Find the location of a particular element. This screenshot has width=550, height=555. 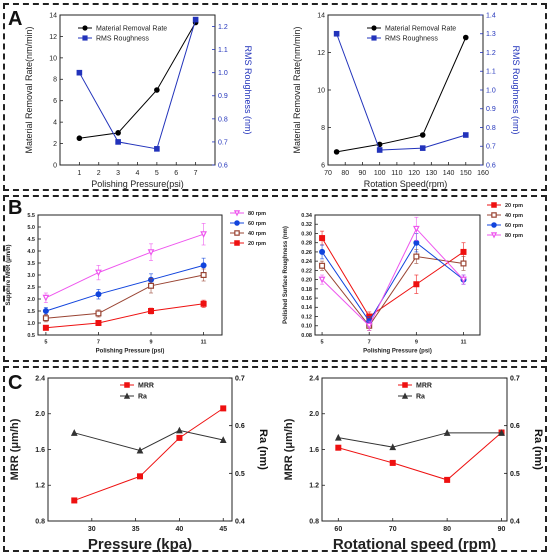

b2-y-tick-label: 0.12 is located at coordinates (306, 317).